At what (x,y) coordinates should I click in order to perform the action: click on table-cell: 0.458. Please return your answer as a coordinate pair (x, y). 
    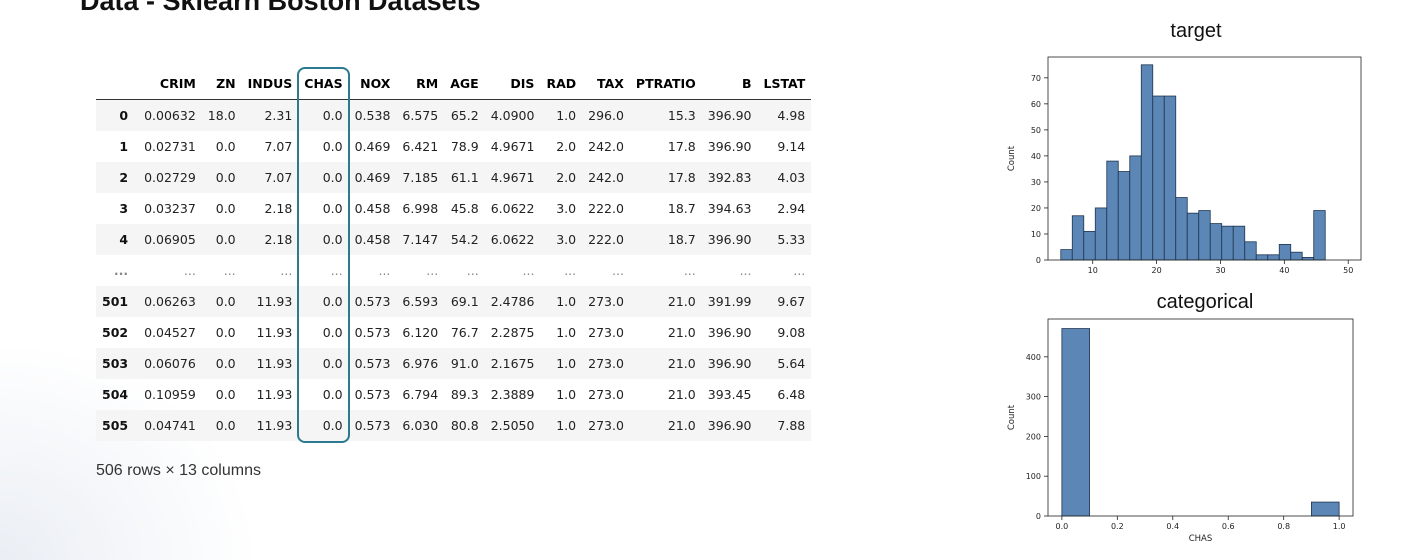
    Looking at the image, I should click on (372, 239).